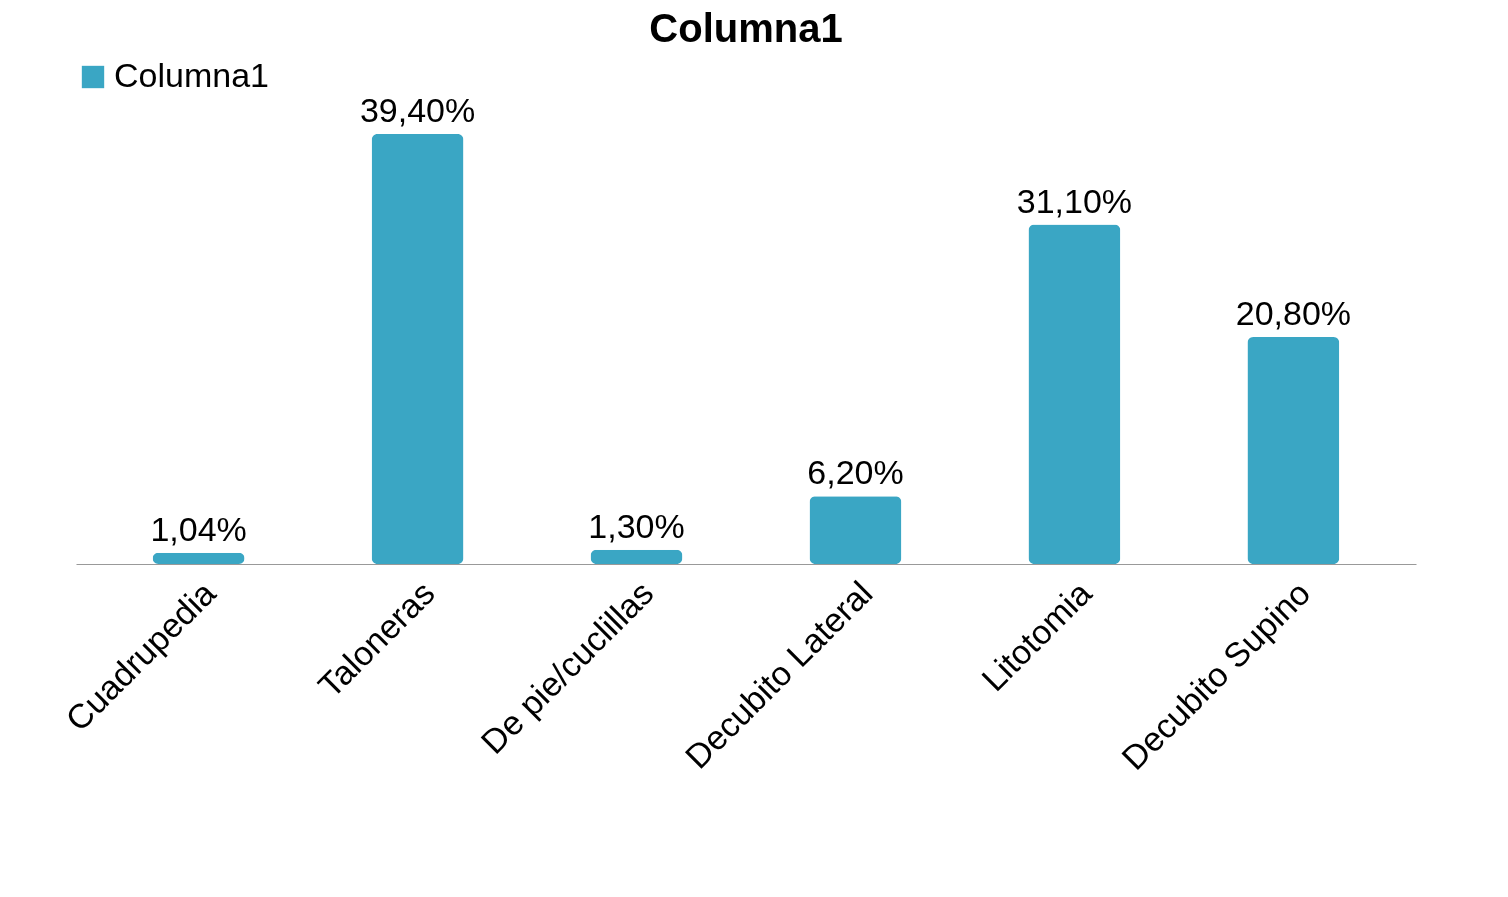  I want to click on legend-label: Columna1, so click(191, 75).